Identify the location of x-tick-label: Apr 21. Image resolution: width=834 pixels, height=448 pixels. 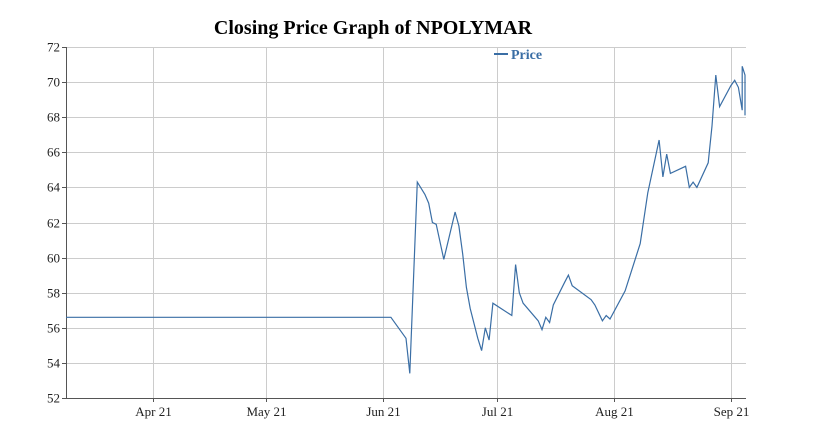
(153, 411).